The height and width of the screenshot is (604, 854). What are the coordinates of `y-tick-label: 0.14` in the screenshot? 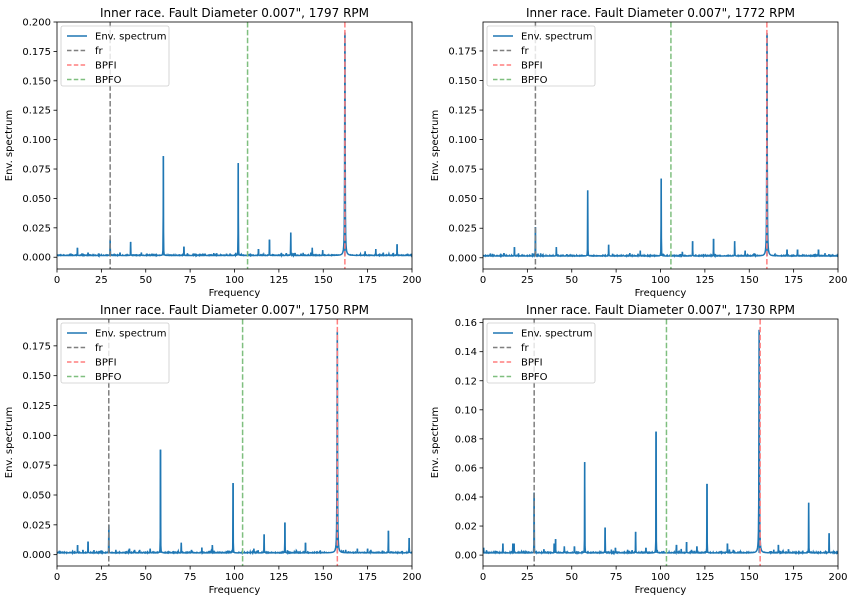 It's located at (466, 352).